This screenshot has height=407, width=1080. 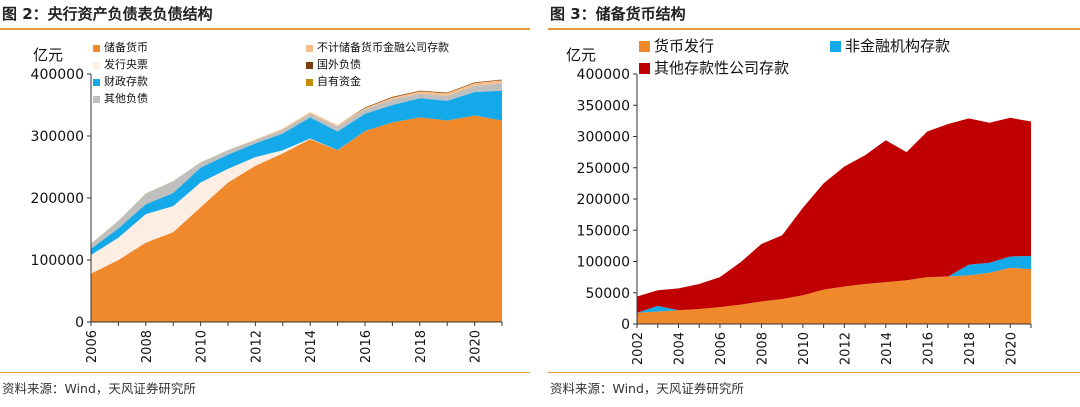 I want to click on figure-2-source: 资料来源：Wind，天风证券研究所, so click(x=99, y=388).